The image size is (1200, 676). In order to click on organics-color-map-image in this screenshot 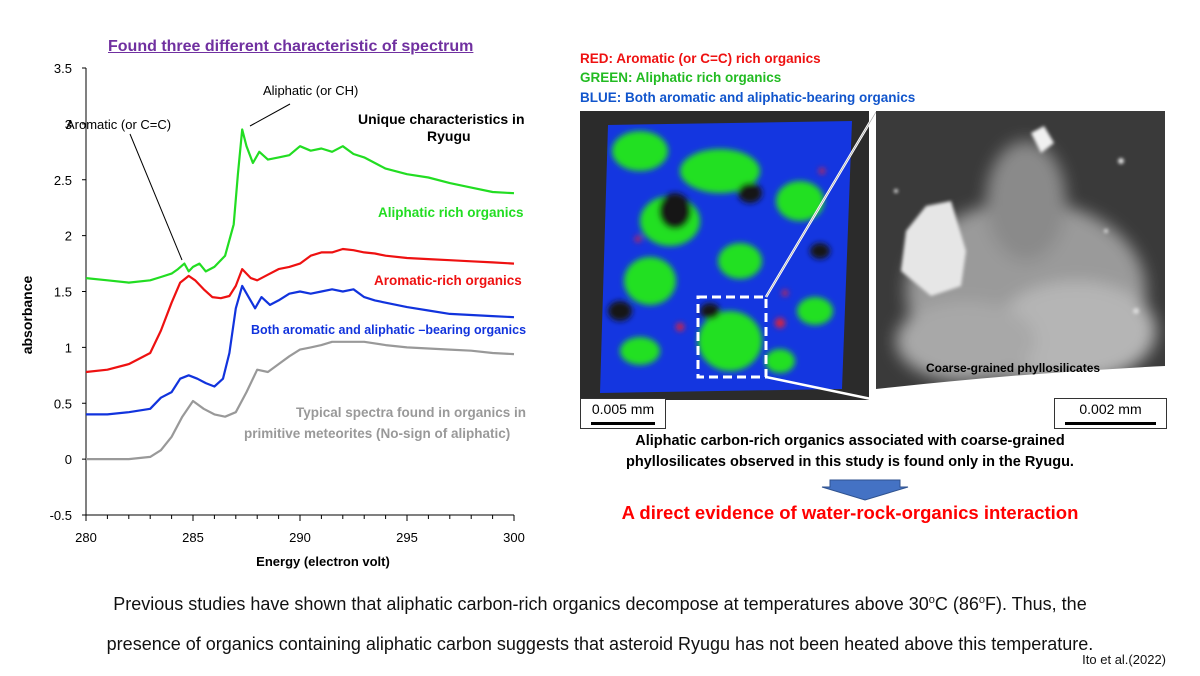, I will do `click(724, 255)`.